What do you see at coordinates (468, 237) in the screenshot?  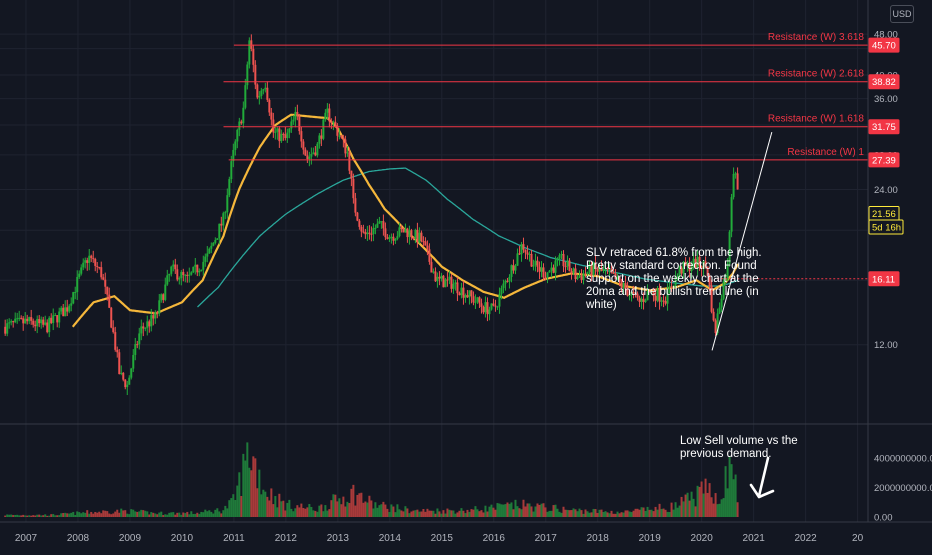 I see `ma-slow-line` at bounding box center [468, 237].